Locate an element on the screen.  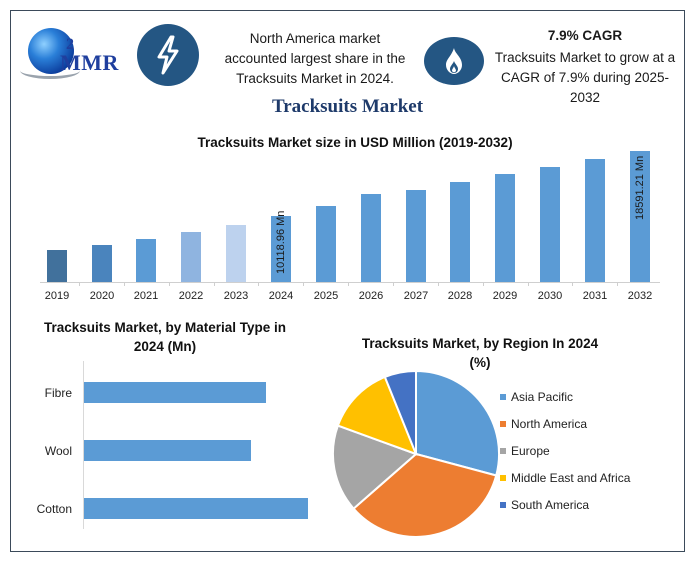
lightning-bolt-icon is located at coordinates (168, 55).